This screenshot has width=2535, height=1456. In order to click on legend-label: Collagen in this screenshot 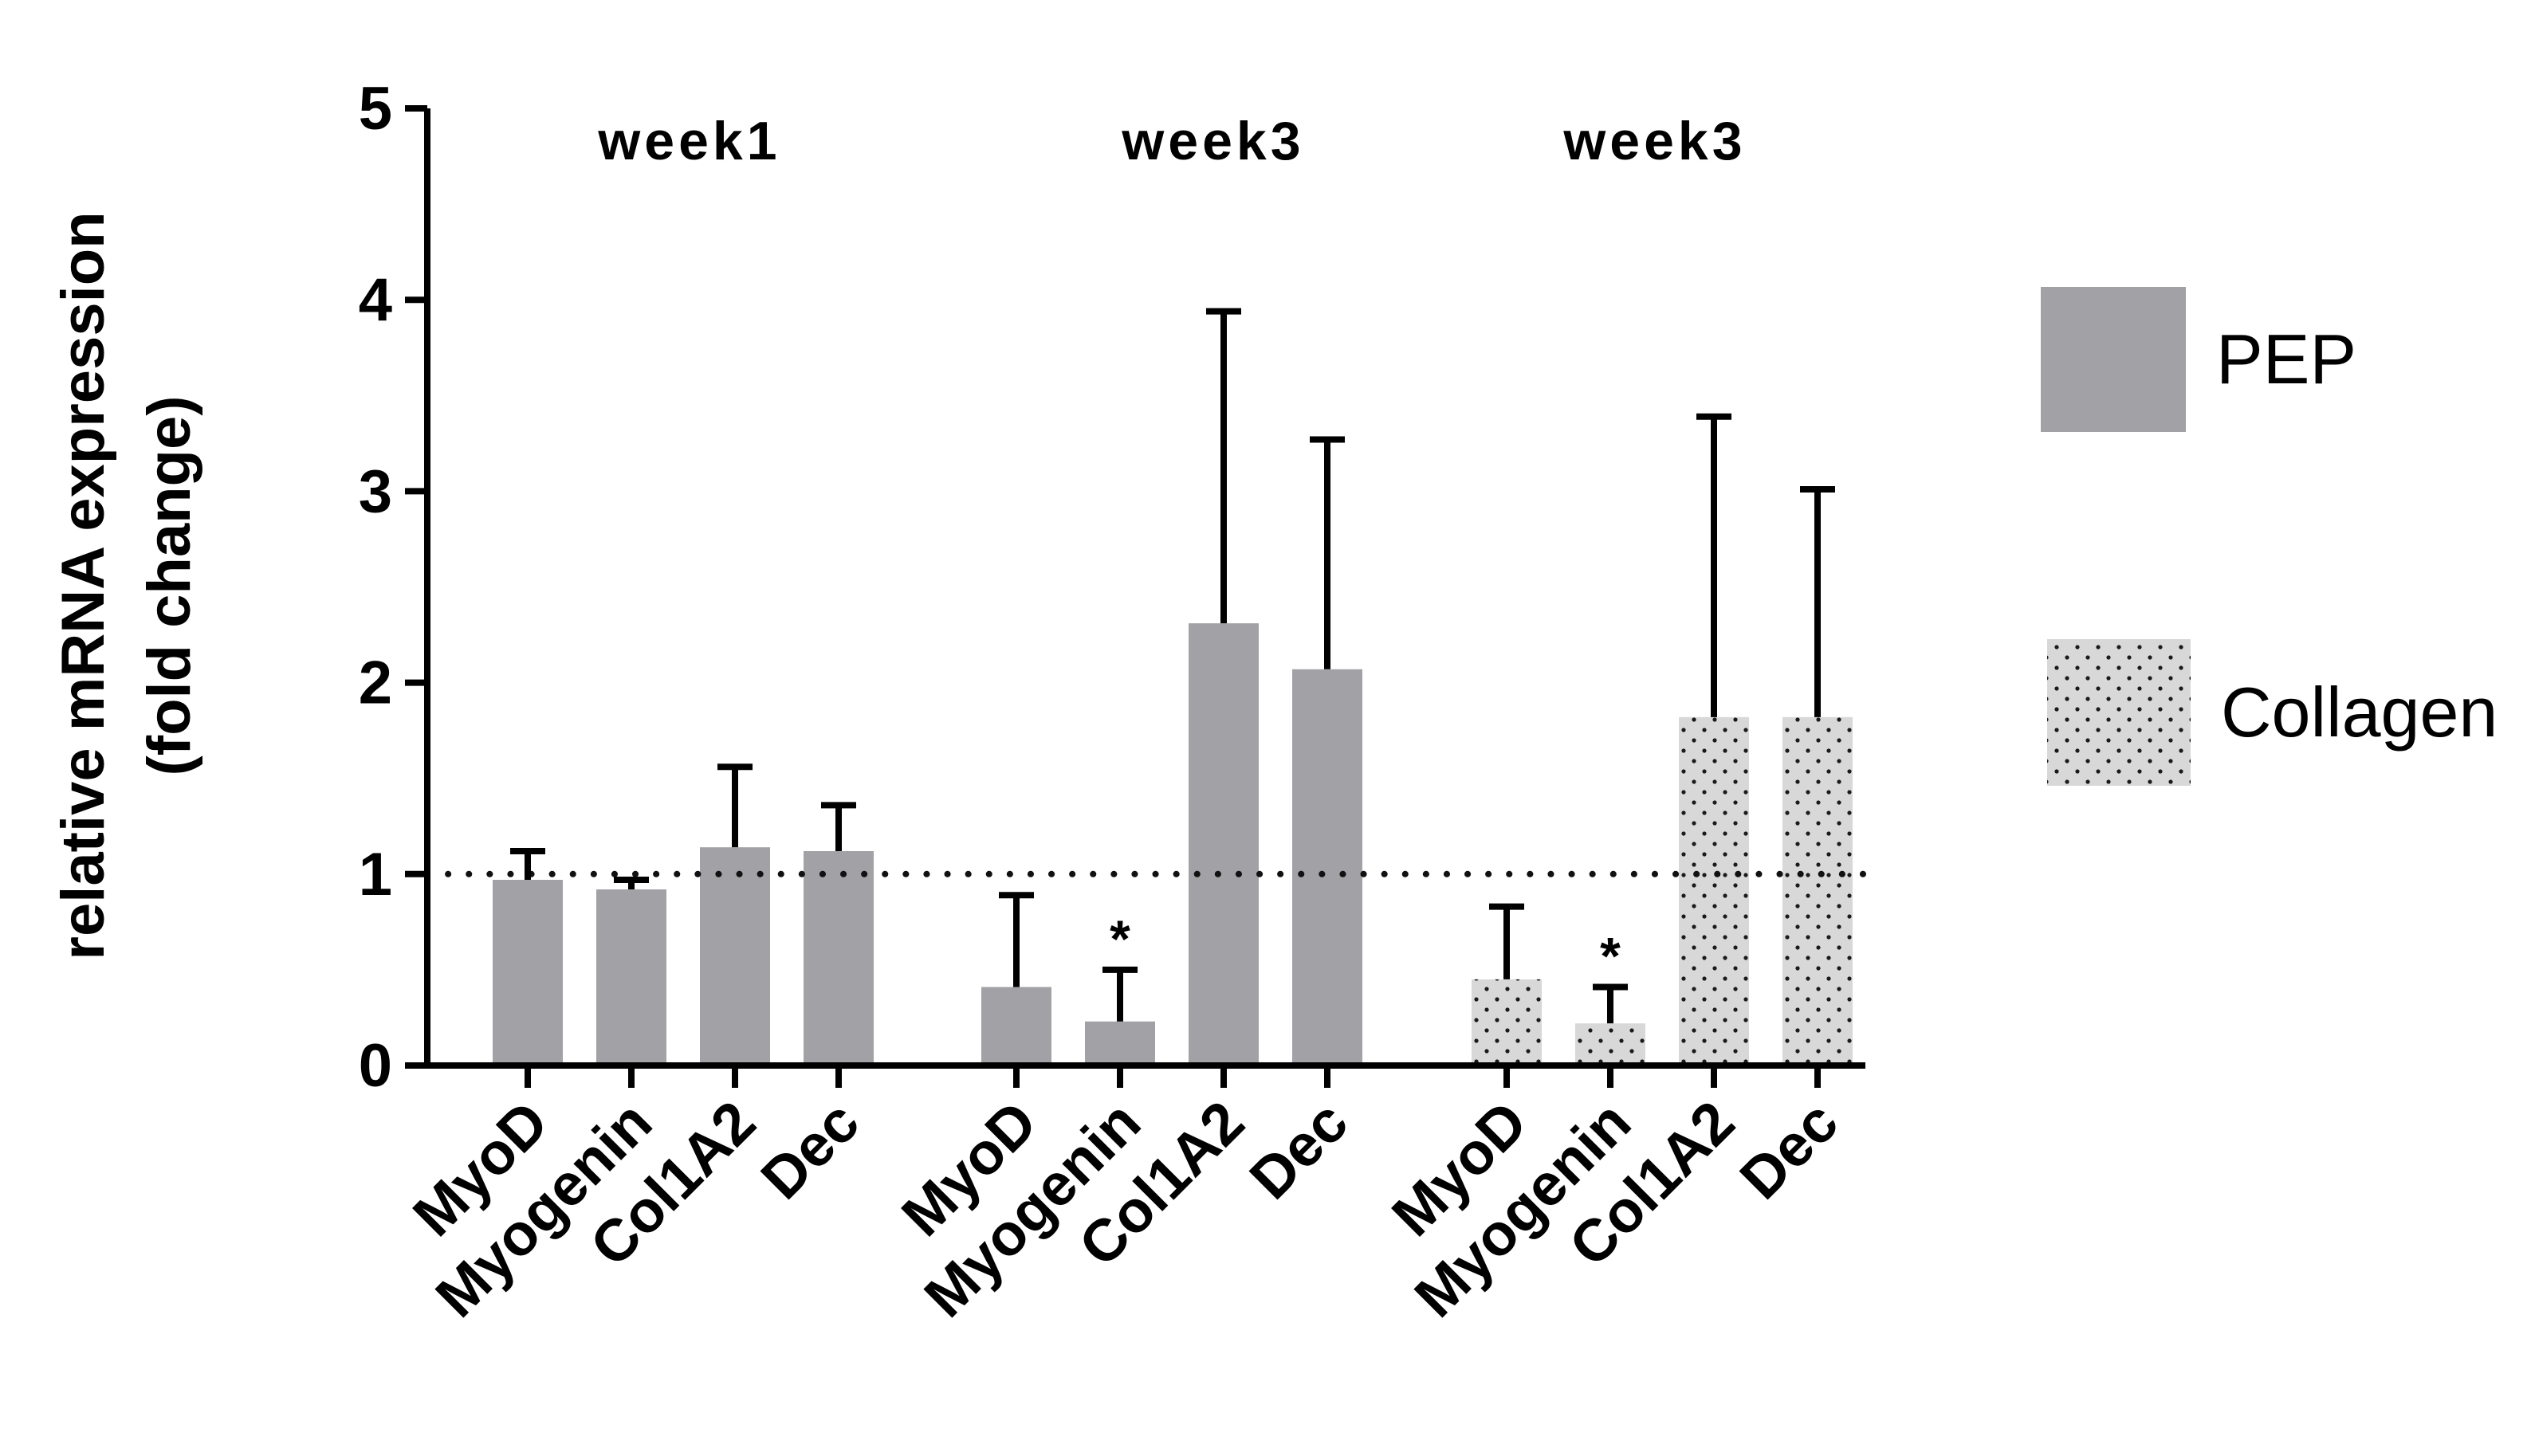, I will do `click(2359, 712)`.